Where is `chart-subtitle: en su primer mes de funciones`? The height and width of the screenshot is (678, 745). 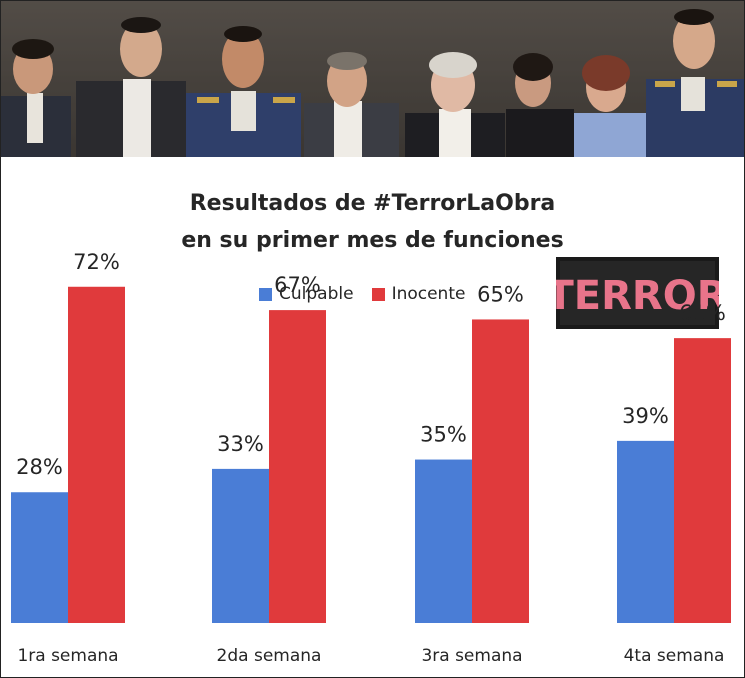
chart-subtitle: en su primer mes de funciones is located at coordinates (372, 240).